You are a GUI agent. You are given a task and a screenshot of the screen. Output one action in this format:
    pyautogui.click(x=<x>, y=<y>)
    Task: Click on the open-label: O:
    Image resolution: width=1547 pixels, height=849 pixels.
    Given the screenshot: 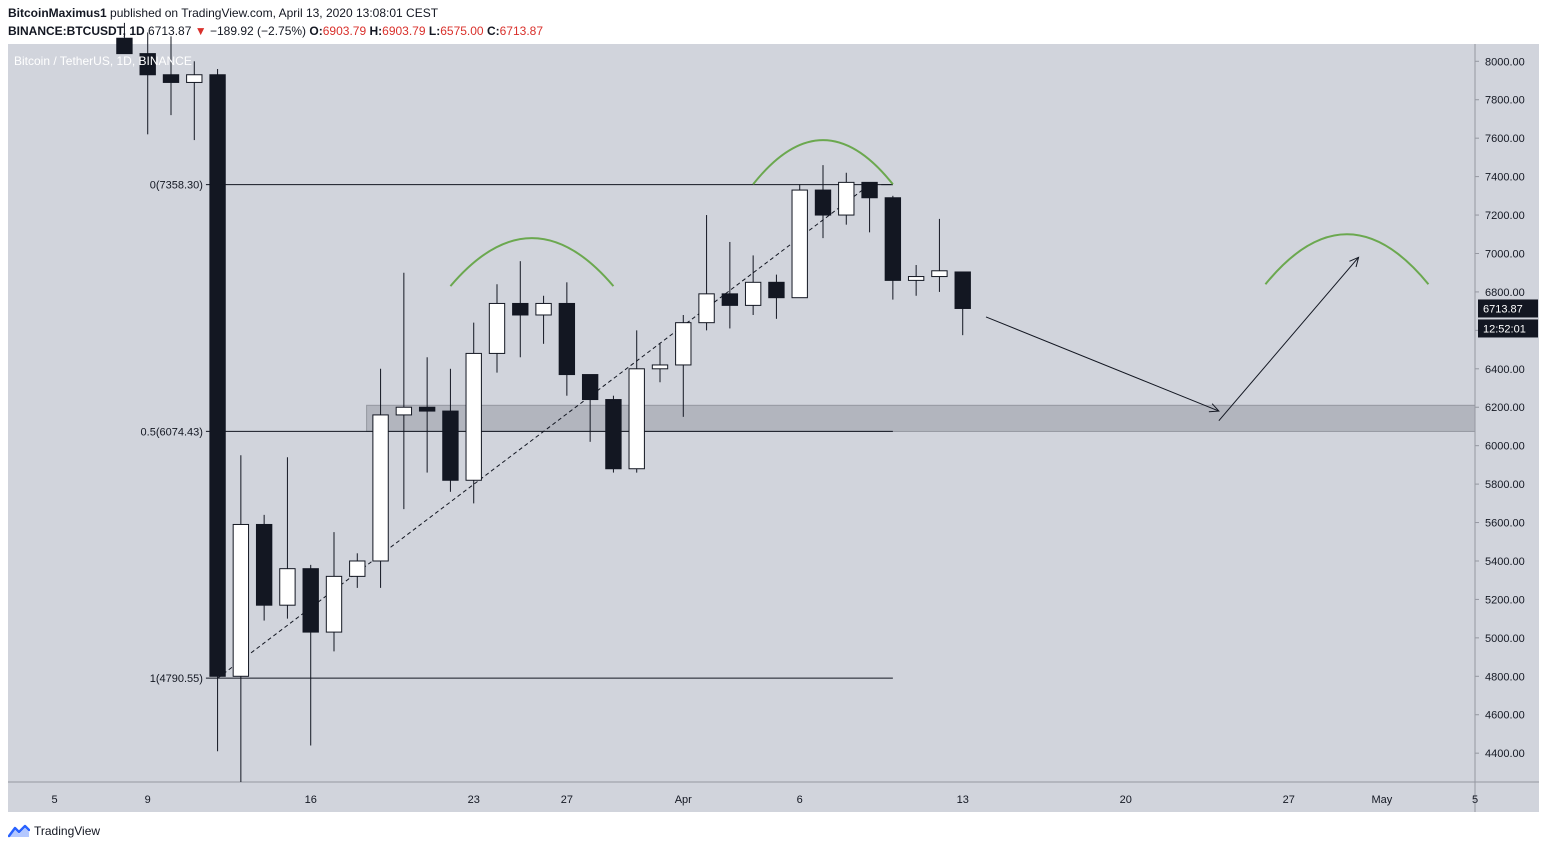 What is the action you would take?
    pyautogui.click(x=316, y=31)
    